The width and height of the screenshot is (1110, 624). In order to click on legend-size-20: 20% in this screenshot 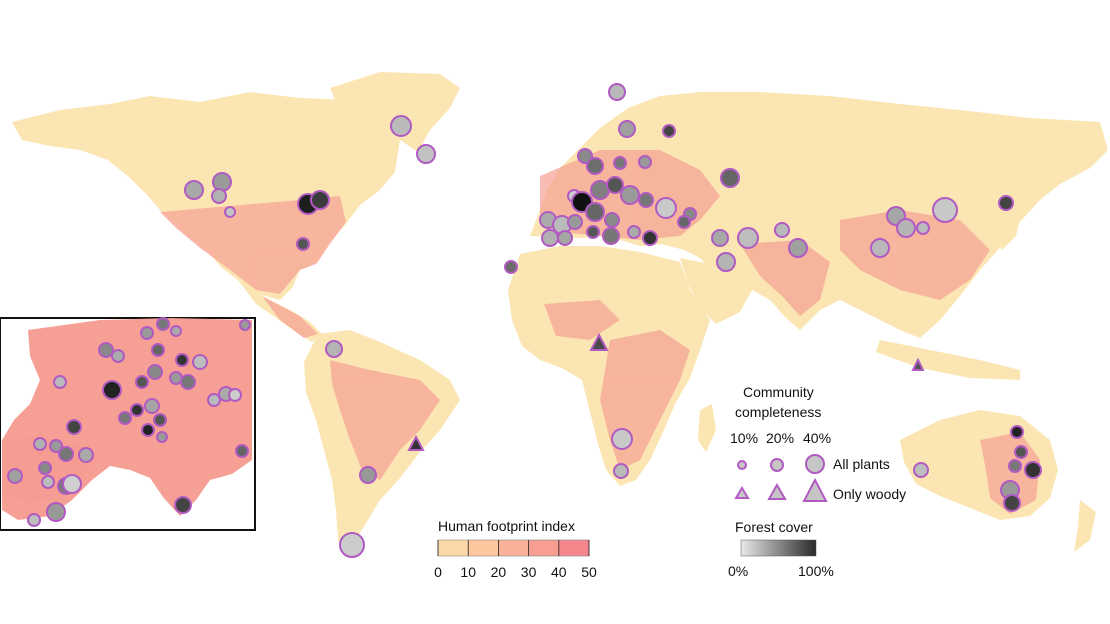, I will do `click(780, 438)`.